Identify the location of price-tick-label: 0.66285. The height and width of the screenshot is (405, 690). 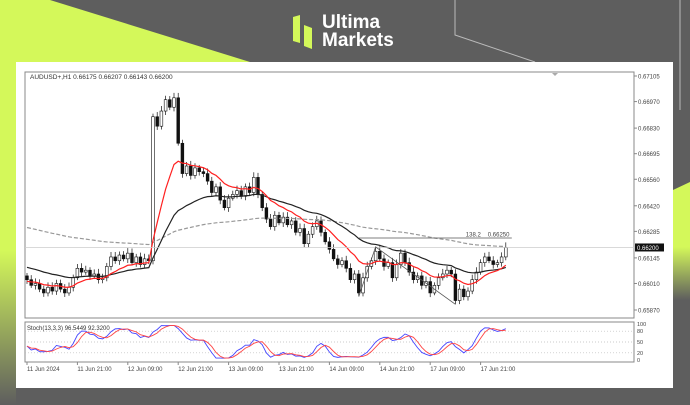
(649, 233).